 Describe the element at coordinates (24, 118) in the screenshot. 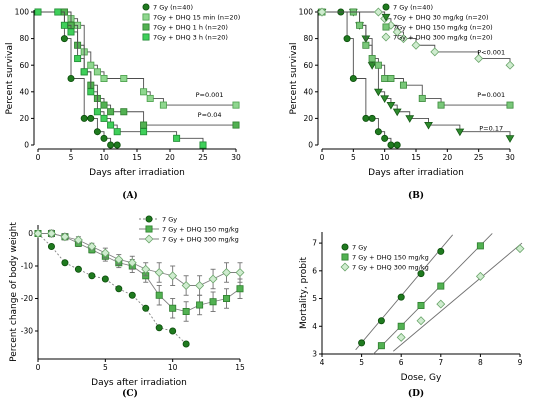

I see `y-tick-label: 20` at that location.